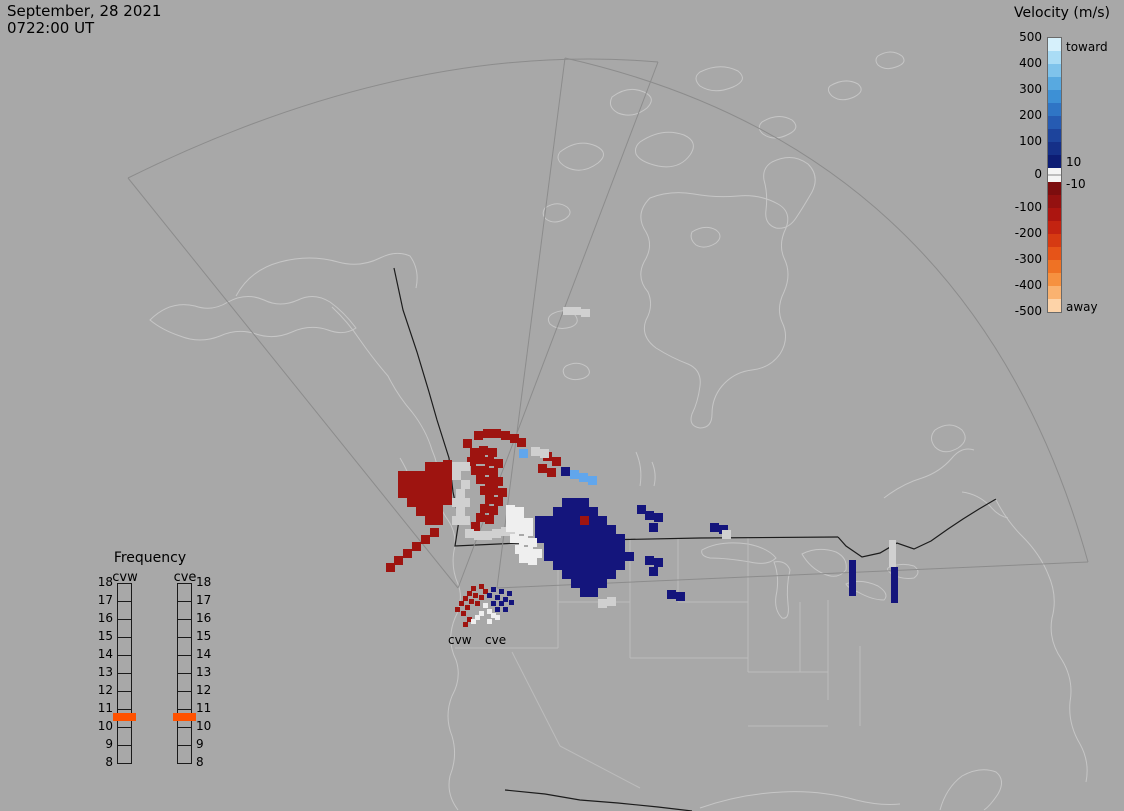  I want to click on velocity-tick-label: 400, so click(1030, 63).